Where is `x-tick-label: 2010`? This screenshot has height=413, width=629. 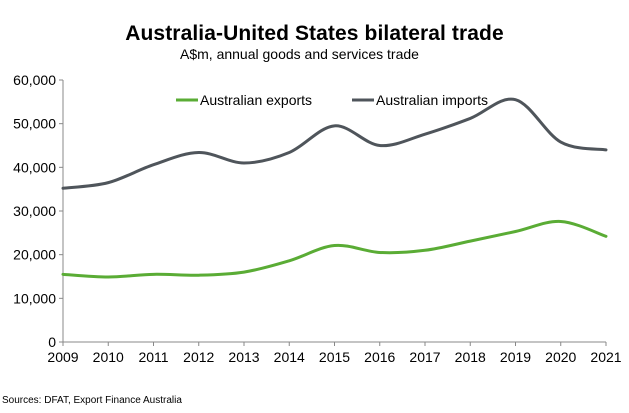 x-tick-label: 2010 is located at coordinates (108, 357).